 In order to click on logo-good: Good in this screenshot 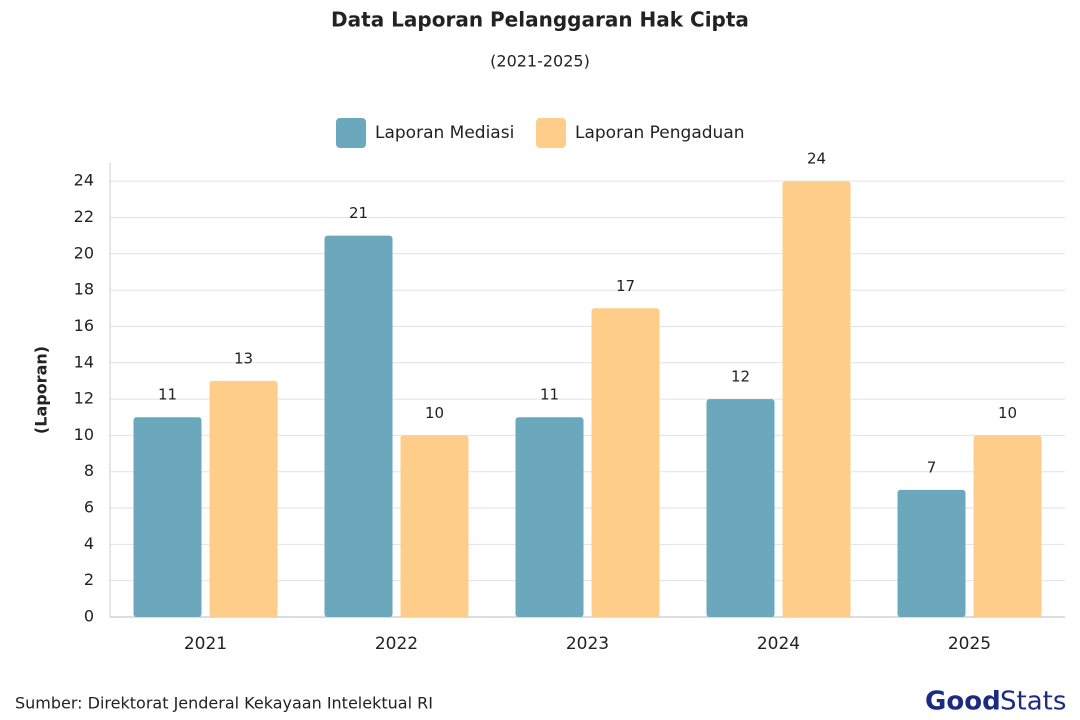, I will do `click(963, 702)`.